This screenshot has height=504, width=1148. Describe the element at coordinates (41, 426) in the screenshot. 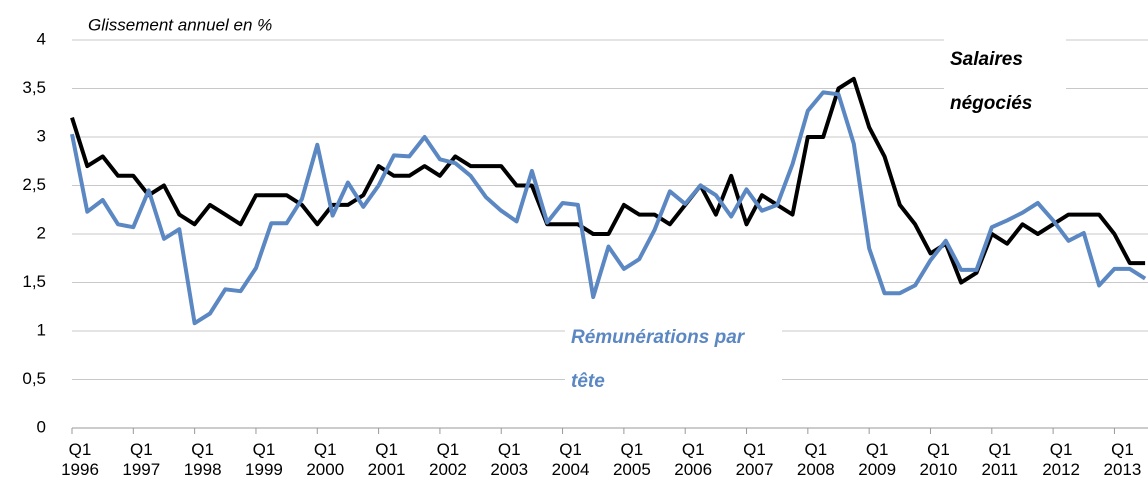

I see `y-tick-label: 0` at that location.